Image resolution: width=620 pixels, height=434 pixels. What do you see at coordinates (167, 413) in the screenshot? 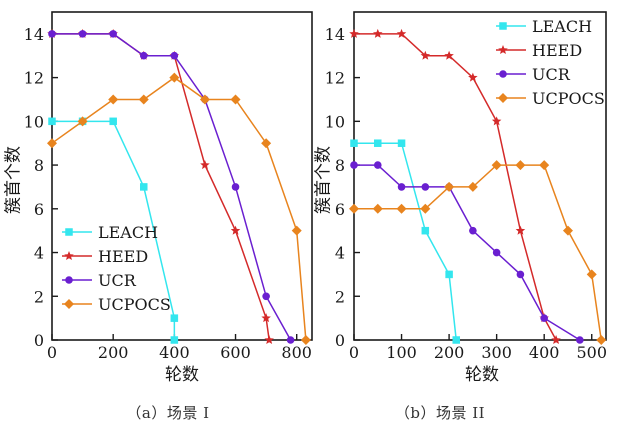
I see `caption-a: （a）场景 I` at bounding box center [167, 413].